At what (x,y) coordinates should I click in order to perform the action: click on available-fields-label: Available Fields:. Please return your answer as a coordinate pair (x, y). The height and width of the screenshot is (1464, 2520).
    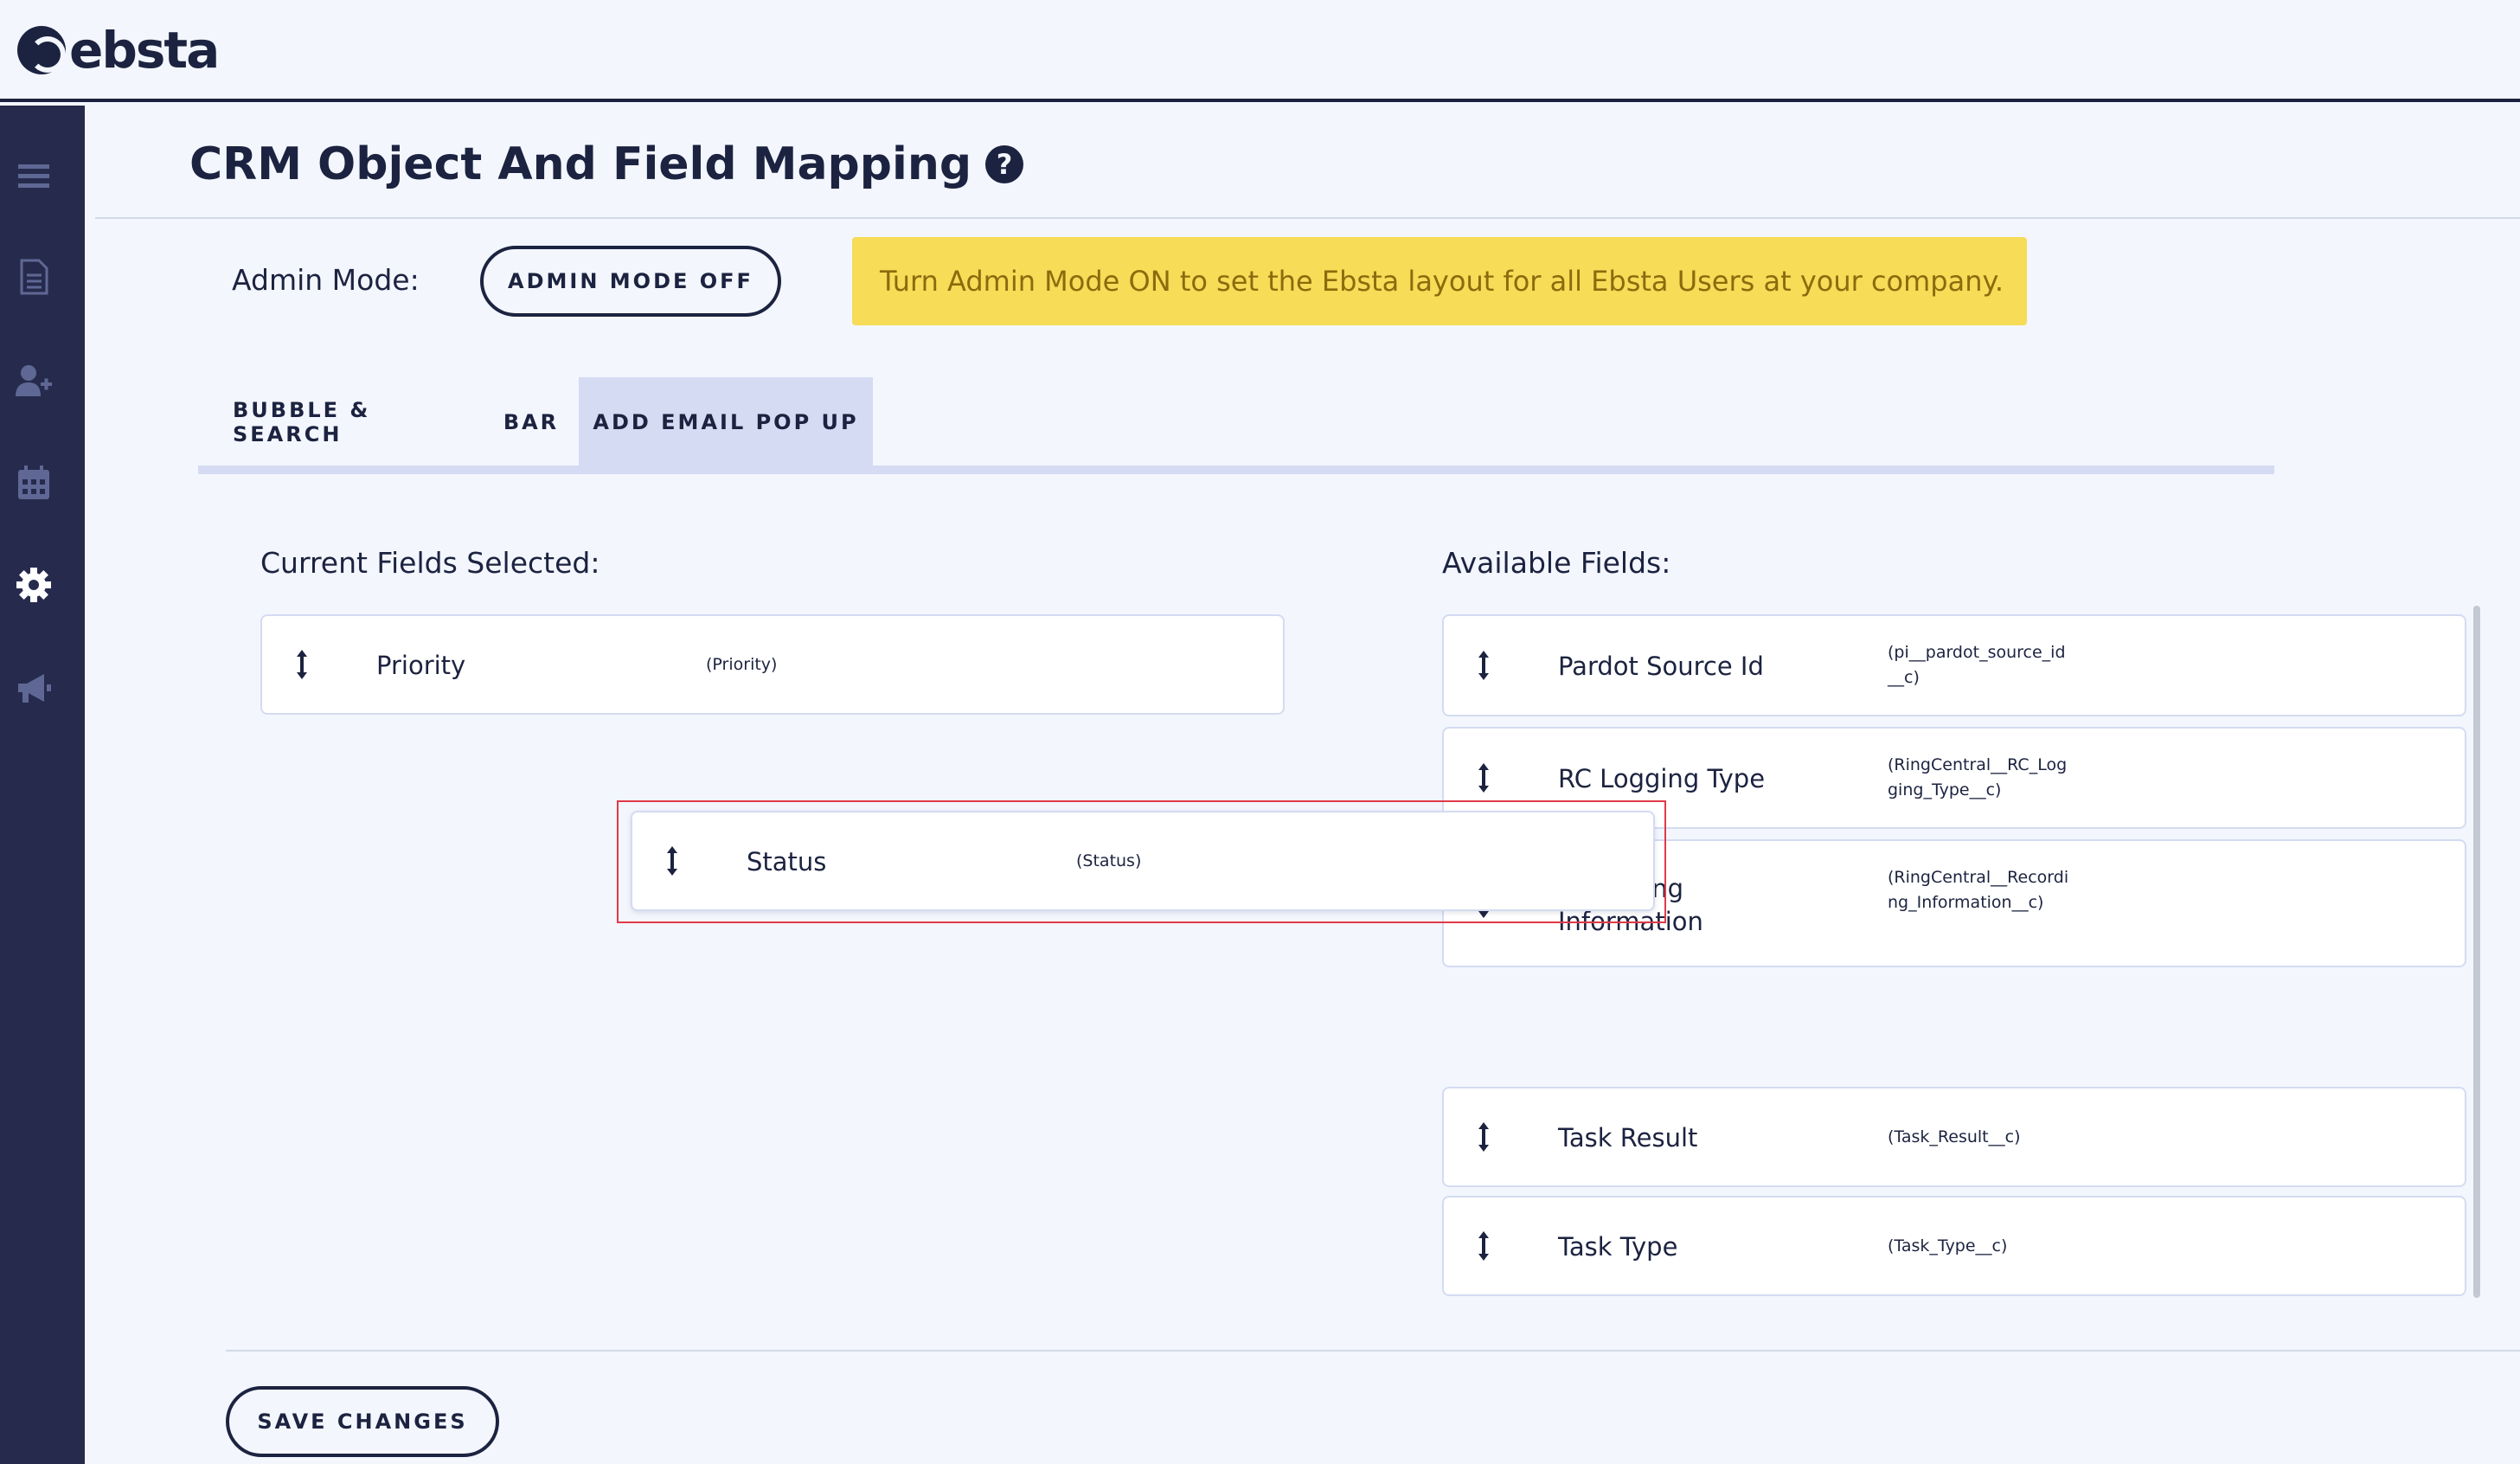
    Looking at the image, I should click on (1556, 563).